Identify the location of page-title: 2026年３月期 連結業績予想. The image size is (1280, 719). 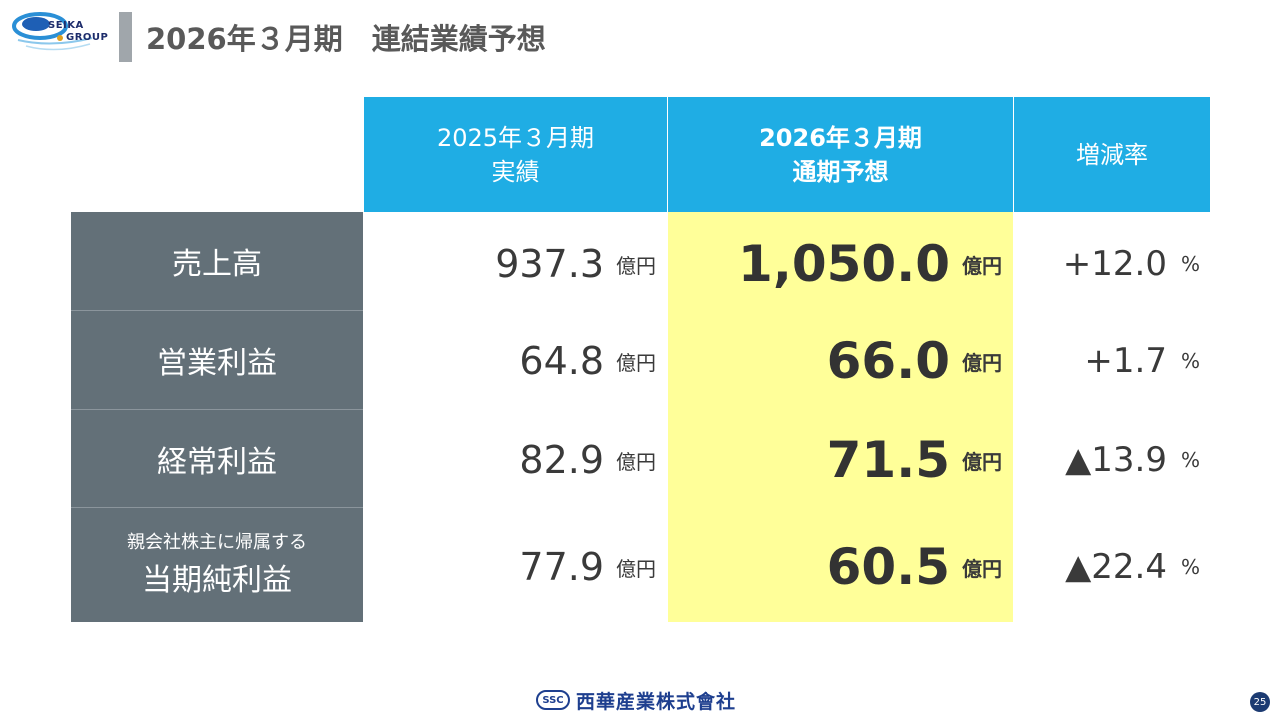
(346, 39).